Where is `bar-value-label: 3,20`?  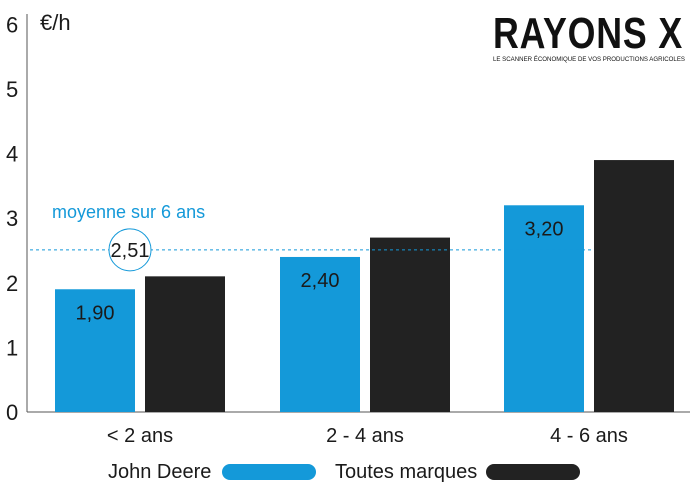 bar-value-label: 3,20 is located at coordinates (544, 229).